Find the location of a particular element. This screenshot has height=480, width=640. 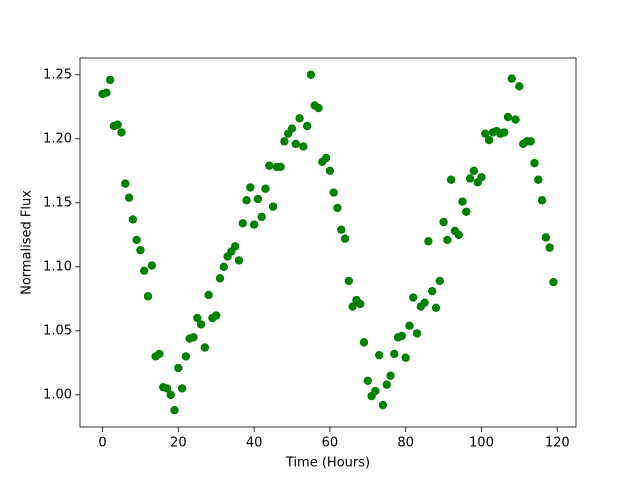

x-tick-label: 100 is located at coordinates (481, 443).